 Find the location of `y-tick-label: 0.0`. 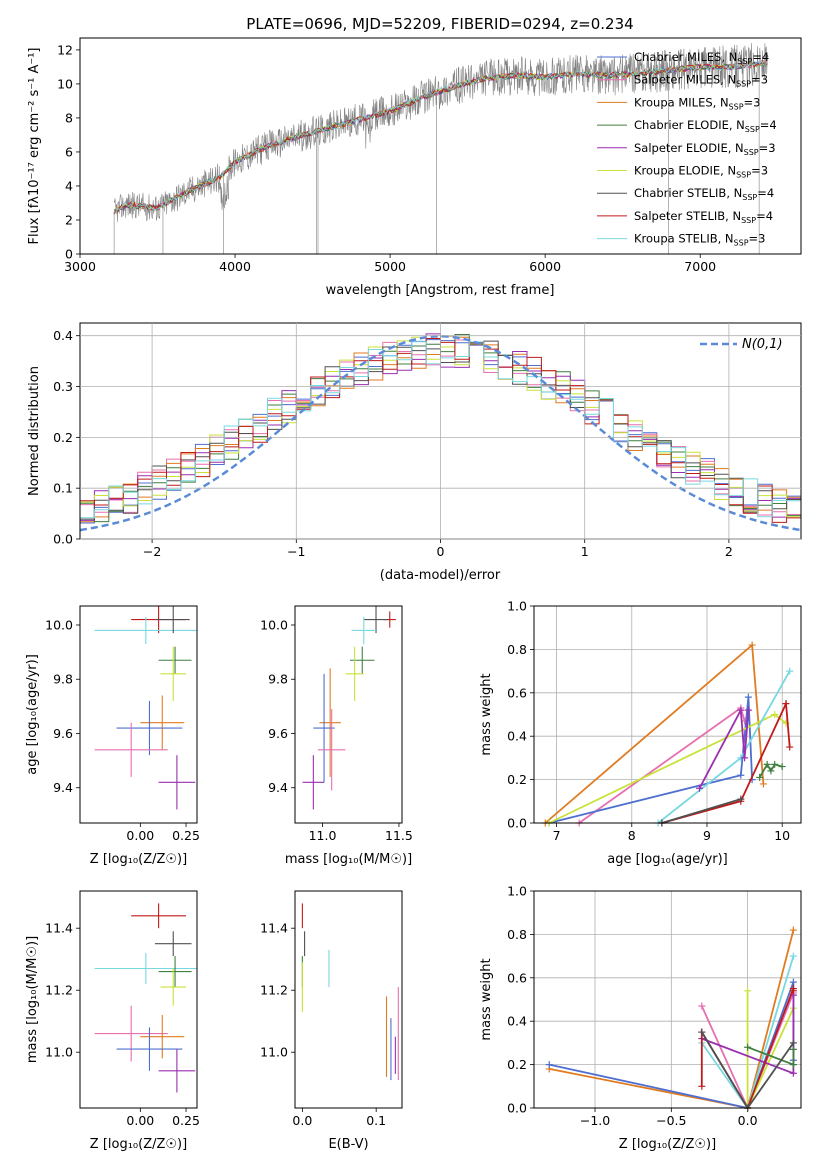

y-tick-label: 0.0 is located at coordinates (517, 1108).